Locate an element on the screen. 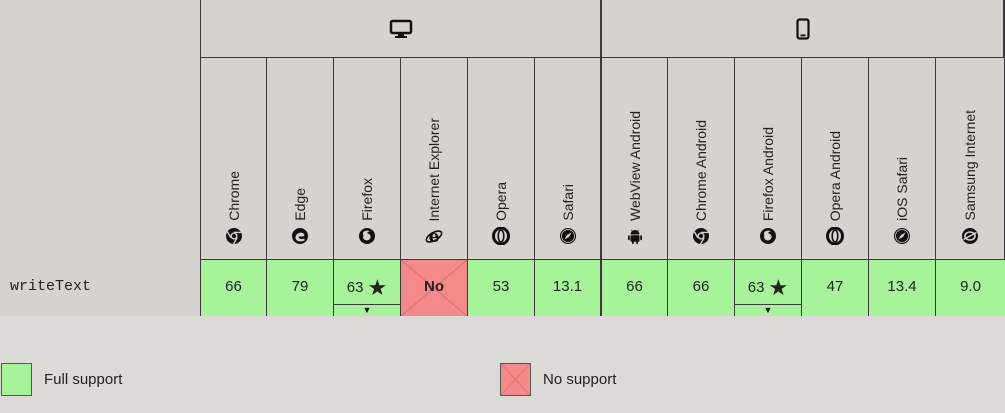 The height and width of the screenshot is (413, 1005). browser-name: Chrome Android is located at coordinates (701, 170).